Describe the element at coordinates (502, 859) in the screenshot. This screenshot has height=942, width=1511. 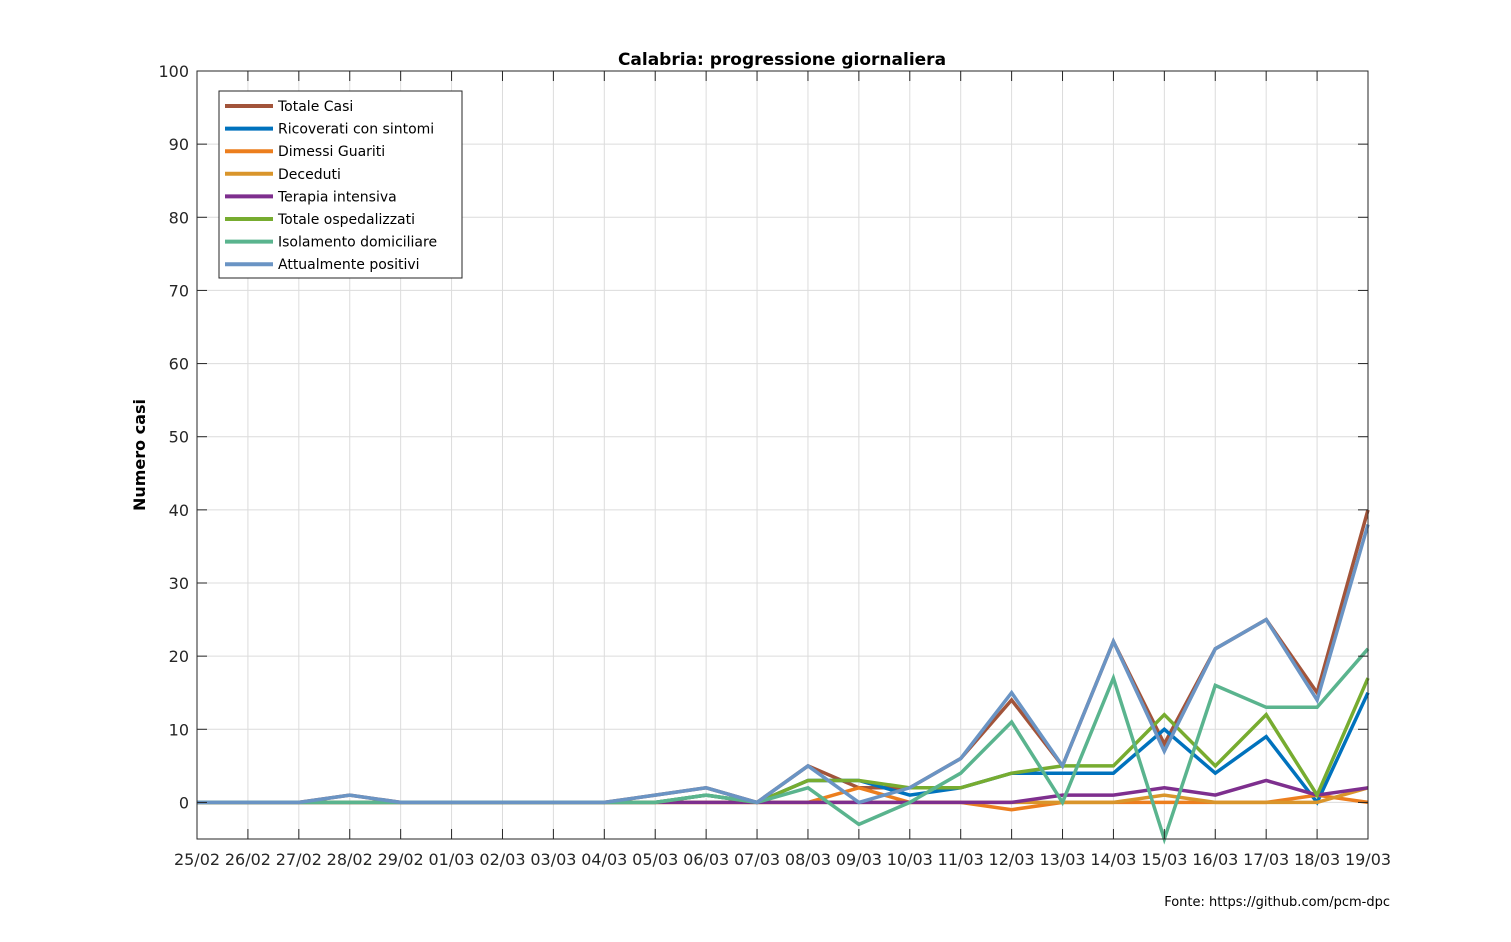
I see `x-tick-label: 02/03` at that location.